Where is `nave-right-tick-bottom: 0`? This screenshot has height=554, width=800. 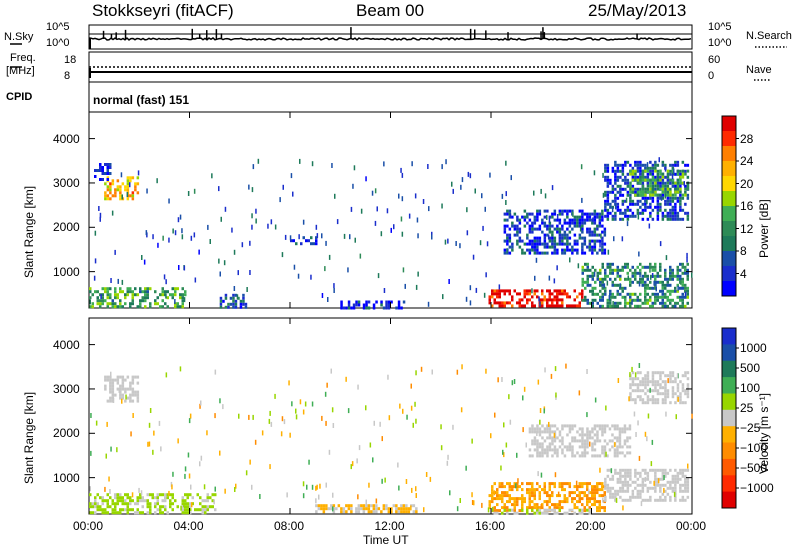
nave-right-tick-bottom: 0 is located at coordinates (711, 76).